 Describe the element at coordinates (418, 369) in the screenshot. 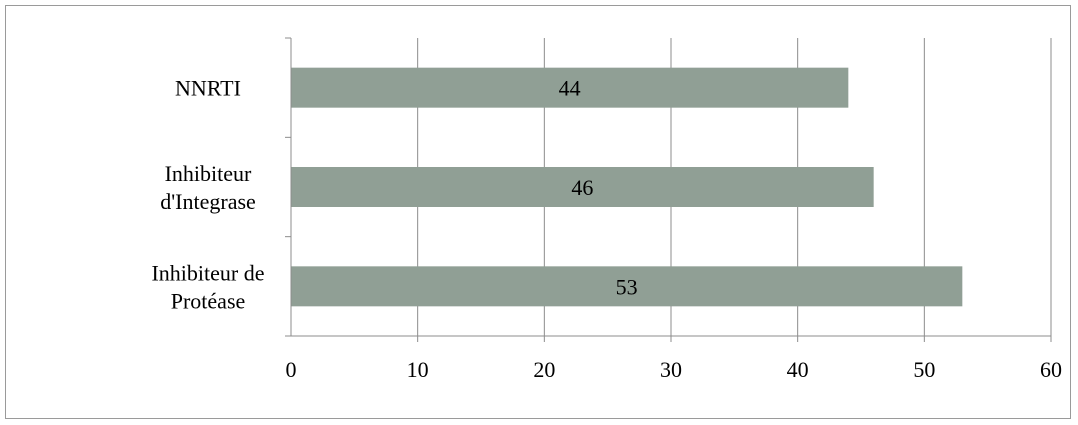

I see `x-tick-label-10: 10` at that location.